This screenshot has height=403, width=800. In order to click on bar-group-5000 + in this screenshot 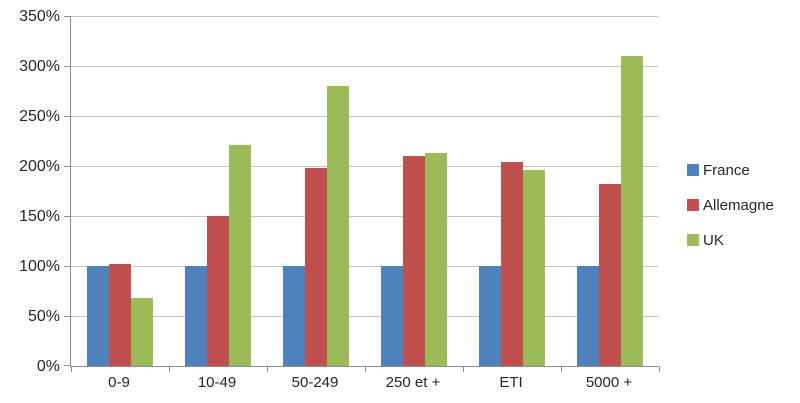, I will do `click(610, 191)`.